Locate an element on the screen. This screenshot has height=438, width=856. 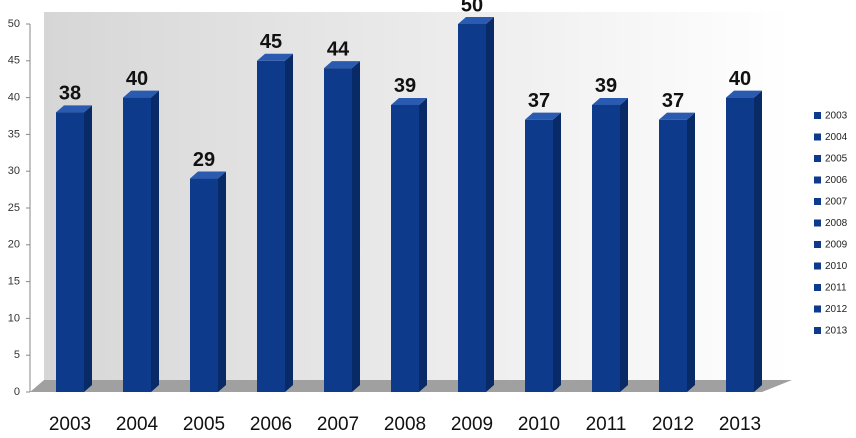
y-tick-label: 45 is located at coordinates (14, 61).